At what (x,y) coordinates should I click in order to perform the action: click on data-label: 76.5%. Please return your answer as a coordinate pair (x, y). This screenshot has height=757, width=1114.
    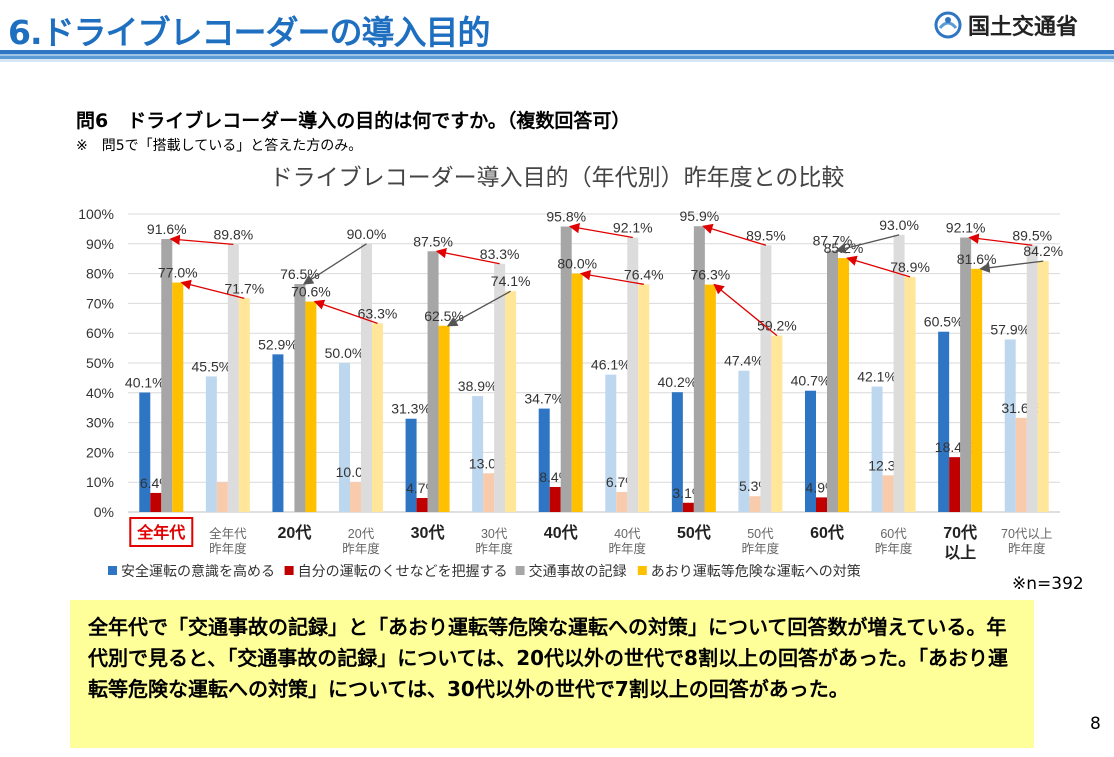
    Looking at the image, I should click on (300, 274).